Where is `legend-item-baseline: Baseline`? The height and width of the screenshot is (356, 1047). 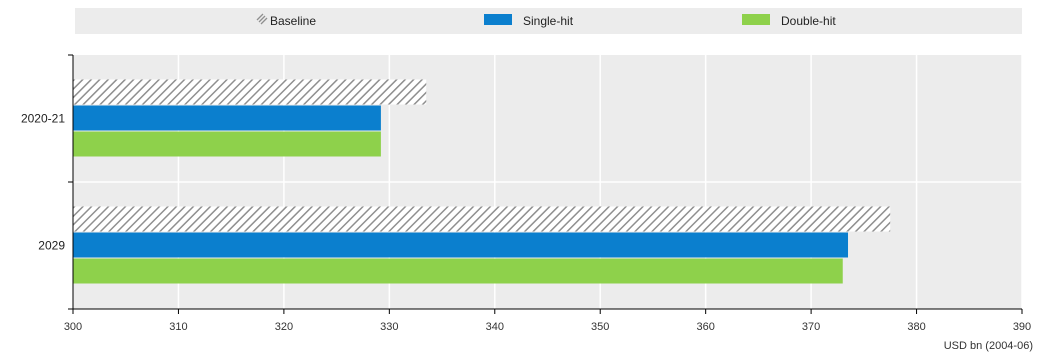
legend-item-baseline: Baseline is located at coordinates (286, 20).